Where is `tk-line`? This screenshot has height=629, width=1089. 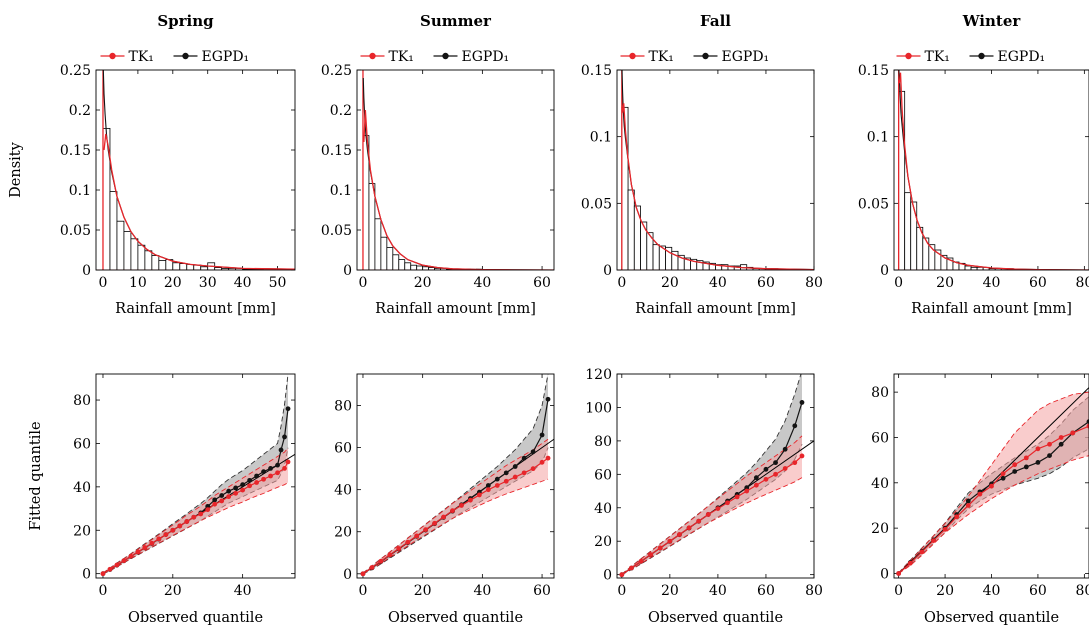
tk-line is located at coordinates (195, 518).